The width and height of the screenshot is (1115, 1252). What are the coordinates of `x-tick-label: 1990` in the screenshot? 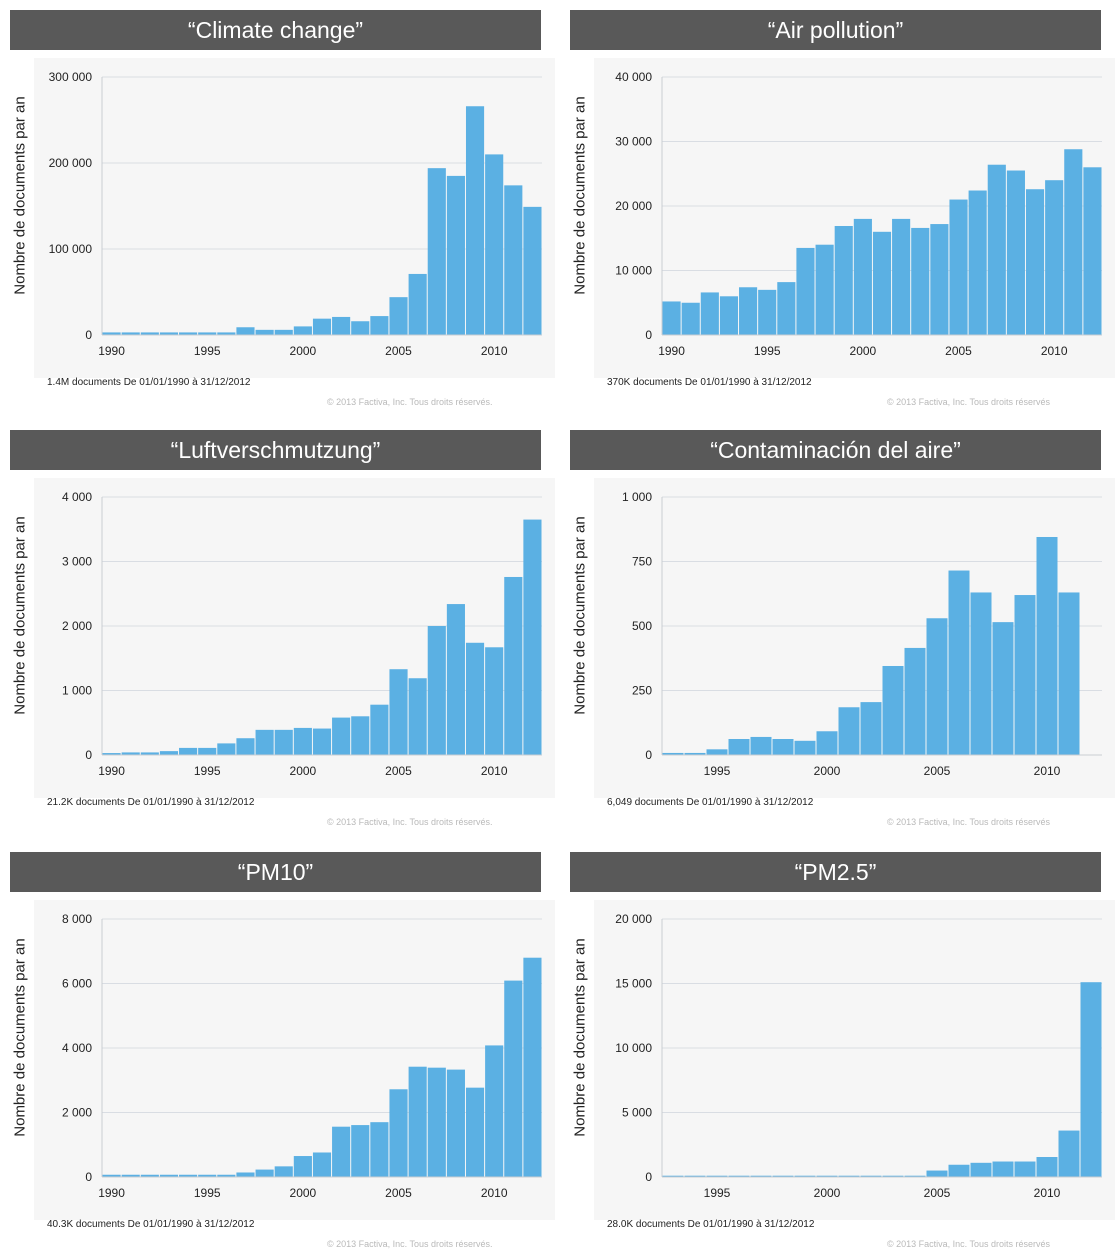 It's located at (671, 351).